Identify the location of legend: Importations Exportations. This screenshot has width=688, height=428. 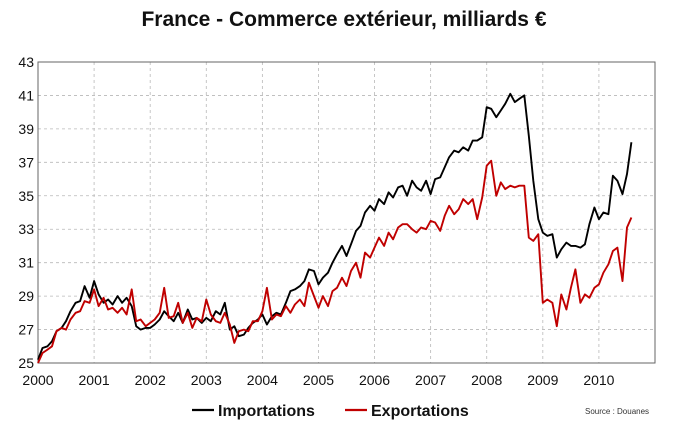
(330, 411).